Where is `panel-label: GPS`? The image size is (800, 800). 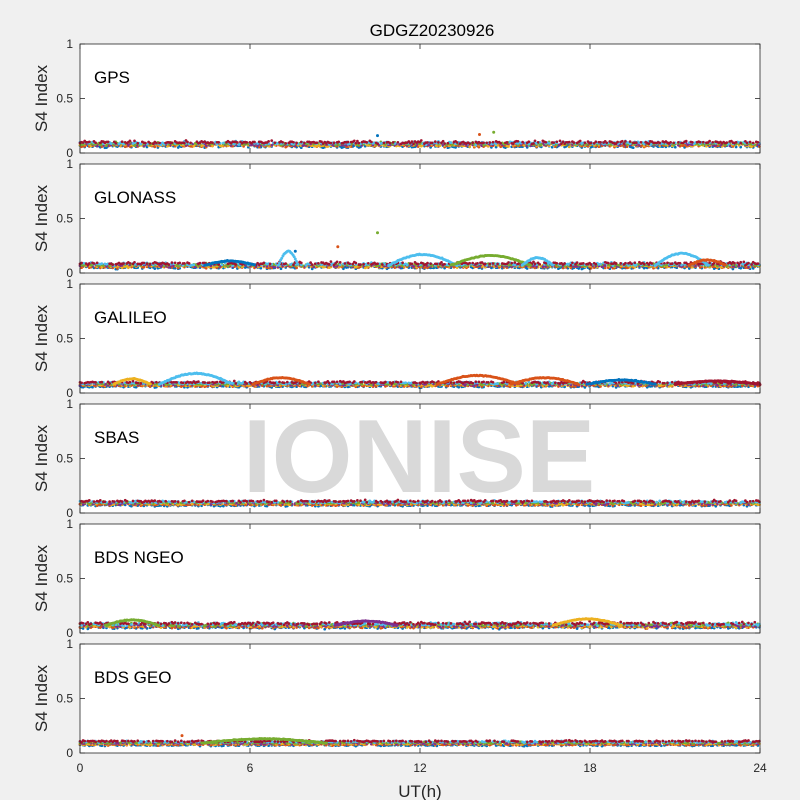
panel-label: GPS is located at coordinates (112, 77).